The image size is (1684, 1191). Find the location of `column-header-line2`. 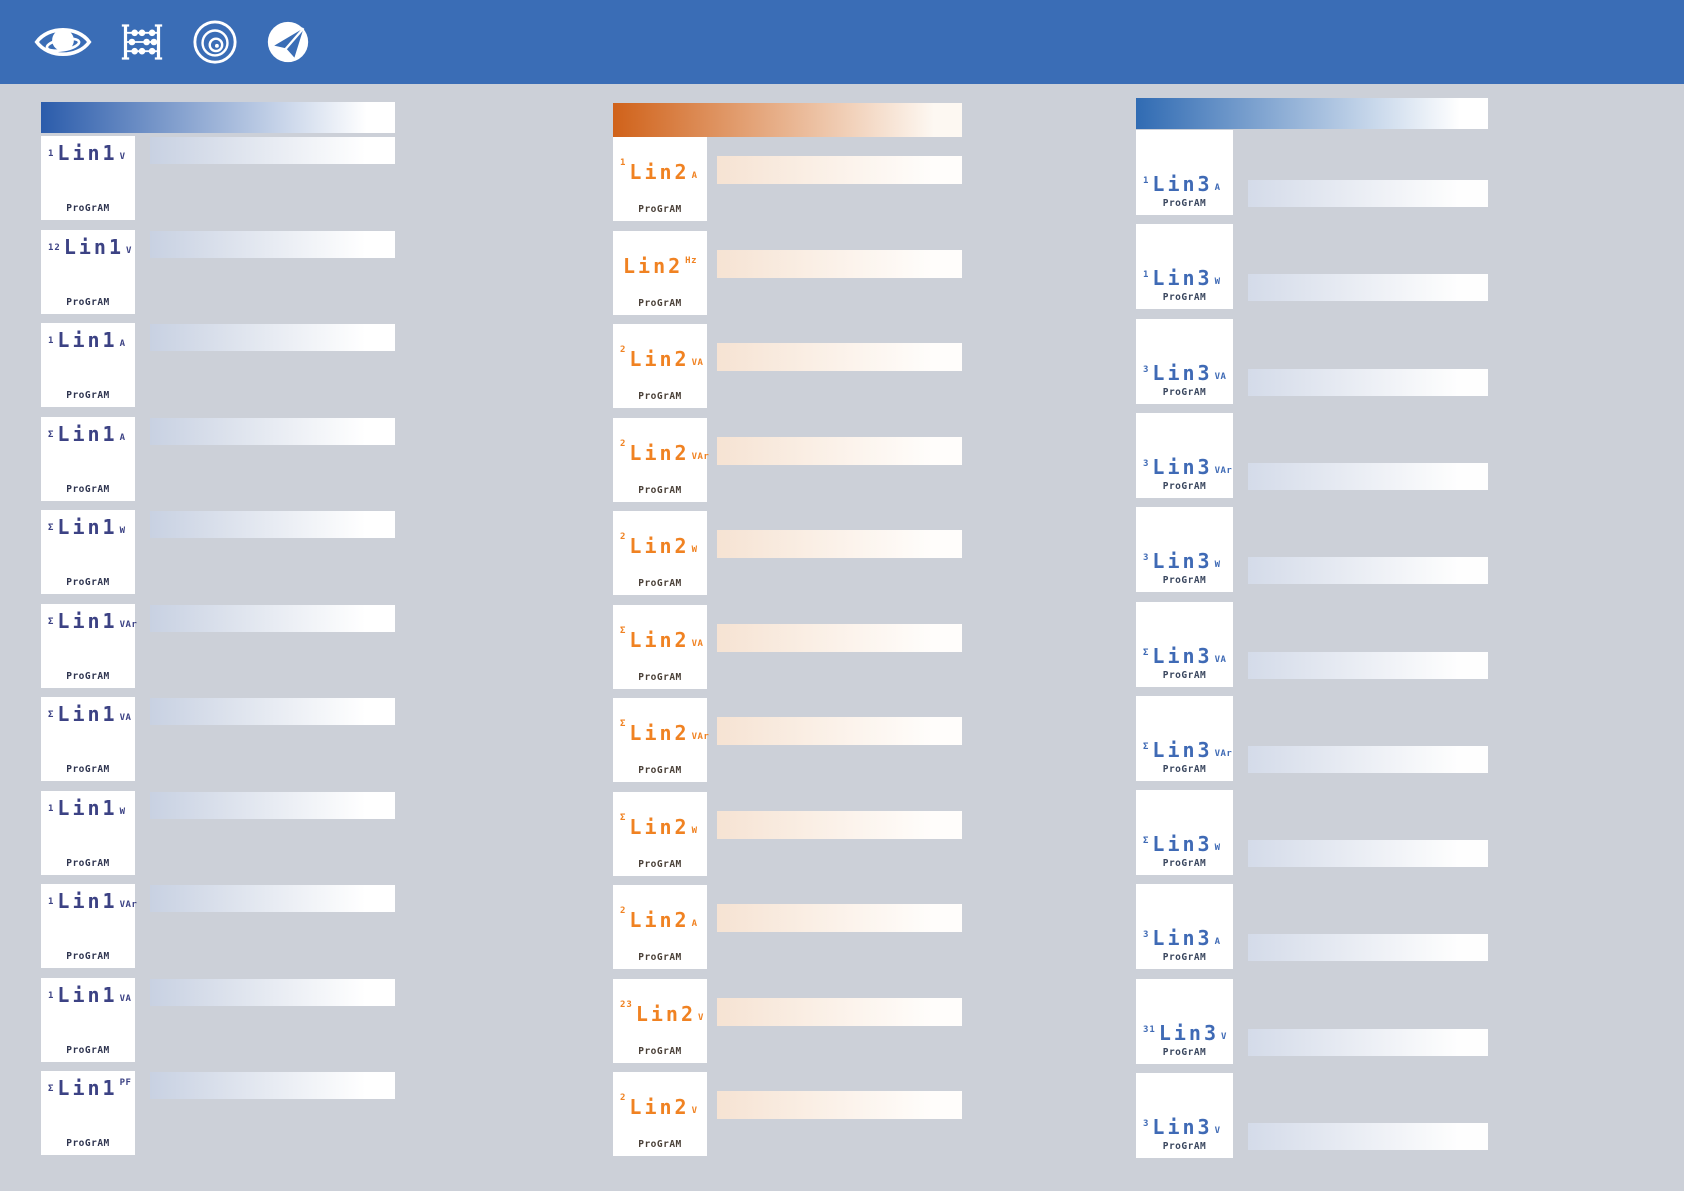

column-header-line2 is located at coordinates (787, 120).